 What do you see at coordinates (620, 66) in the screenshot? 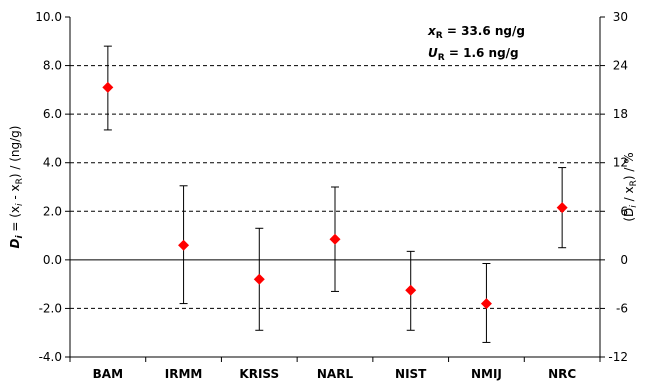
I see `y2-tick-label: 24` at bounding box center [620, 66].